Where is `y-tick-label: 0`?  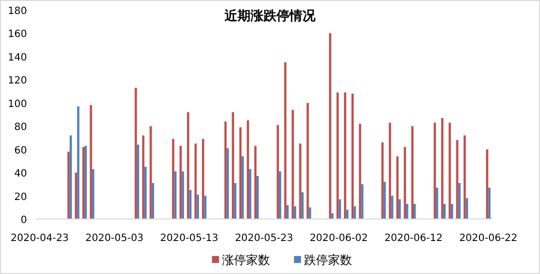
y-tick-label: 0 is located at coordinates (23, 220).